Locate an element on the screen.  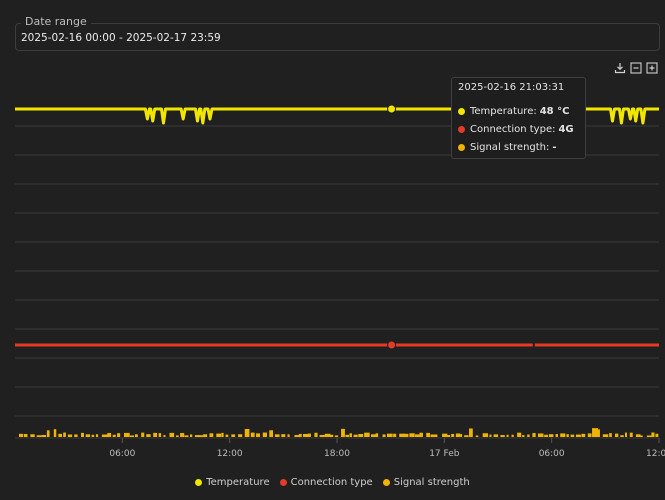
temperature-highlight-point is located at coordinates (392, 109).